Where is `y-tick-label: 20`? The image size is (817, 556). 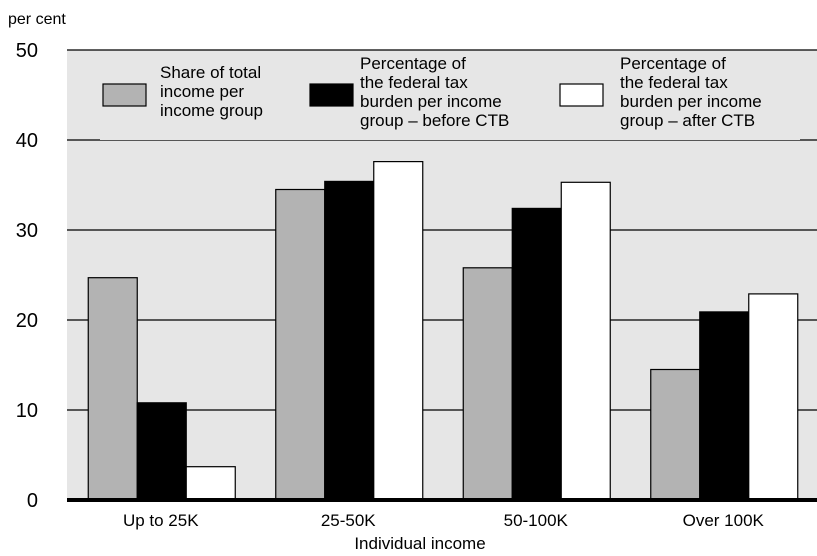 y-tick-label: 20 is located at coordinates (27, 321).